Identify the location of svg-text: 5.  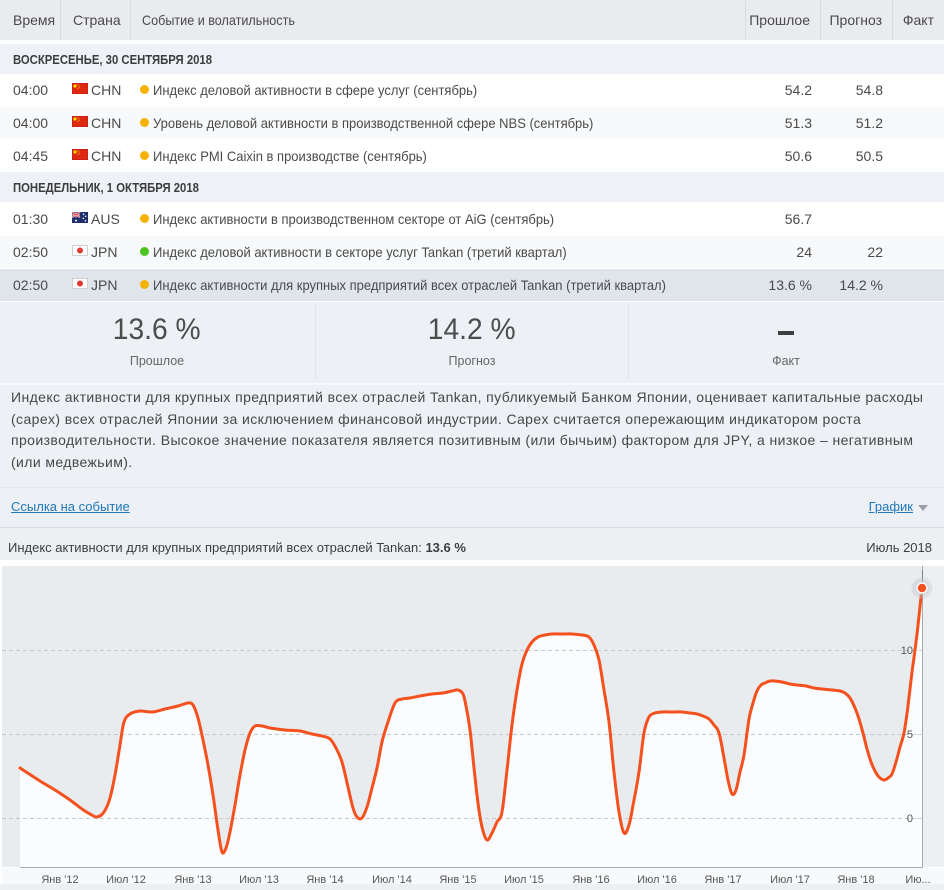
(910, 735).